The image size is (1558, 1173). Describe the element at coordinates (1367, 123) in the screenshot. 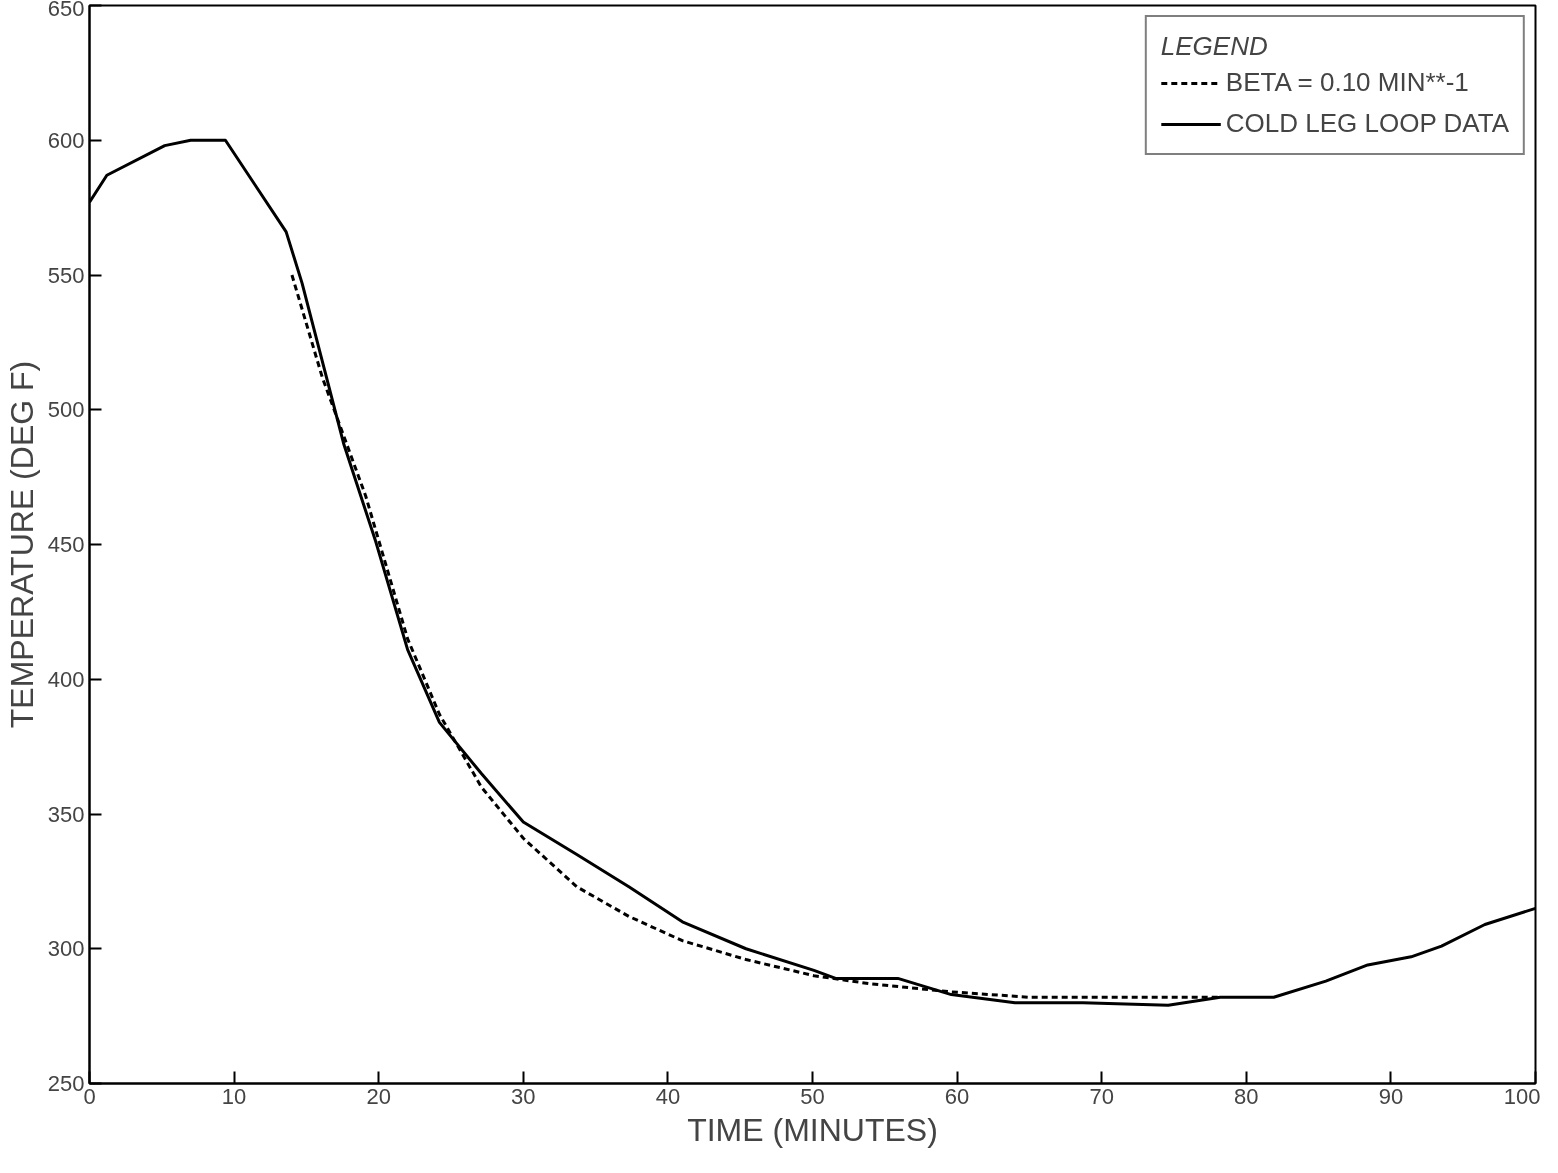

I see `legend-label: COLD LEG LOOP DATA` at that location.